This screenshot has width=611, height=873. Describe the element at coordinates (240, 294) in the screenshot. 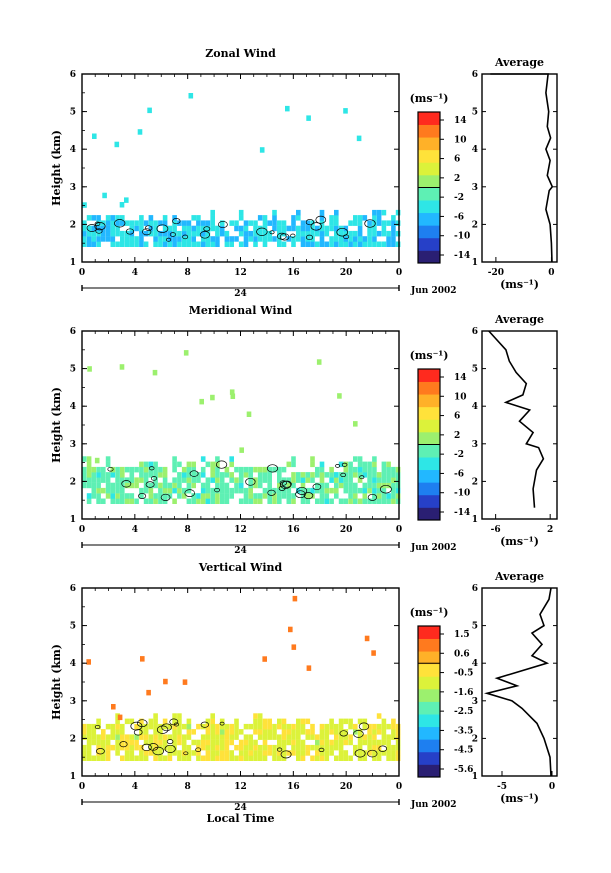

I see `panel-1-day-label: 24` at that location.